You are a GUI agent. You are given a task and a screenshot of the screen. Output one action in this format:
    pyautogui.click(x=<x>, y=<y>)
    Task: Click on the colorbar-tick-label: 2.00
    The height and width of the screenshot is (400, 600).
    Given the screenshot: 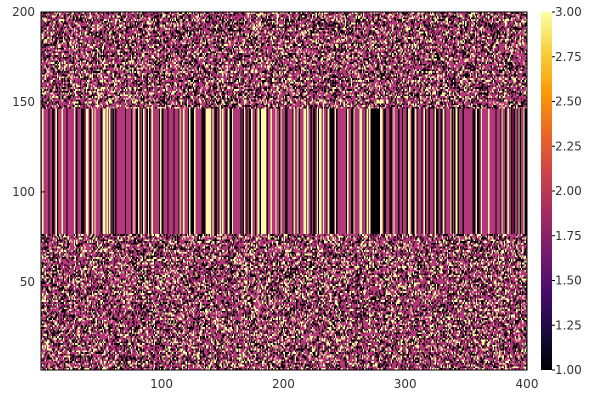 What is the action you would take?
    pyautogui.click(x=568, y=191)
    